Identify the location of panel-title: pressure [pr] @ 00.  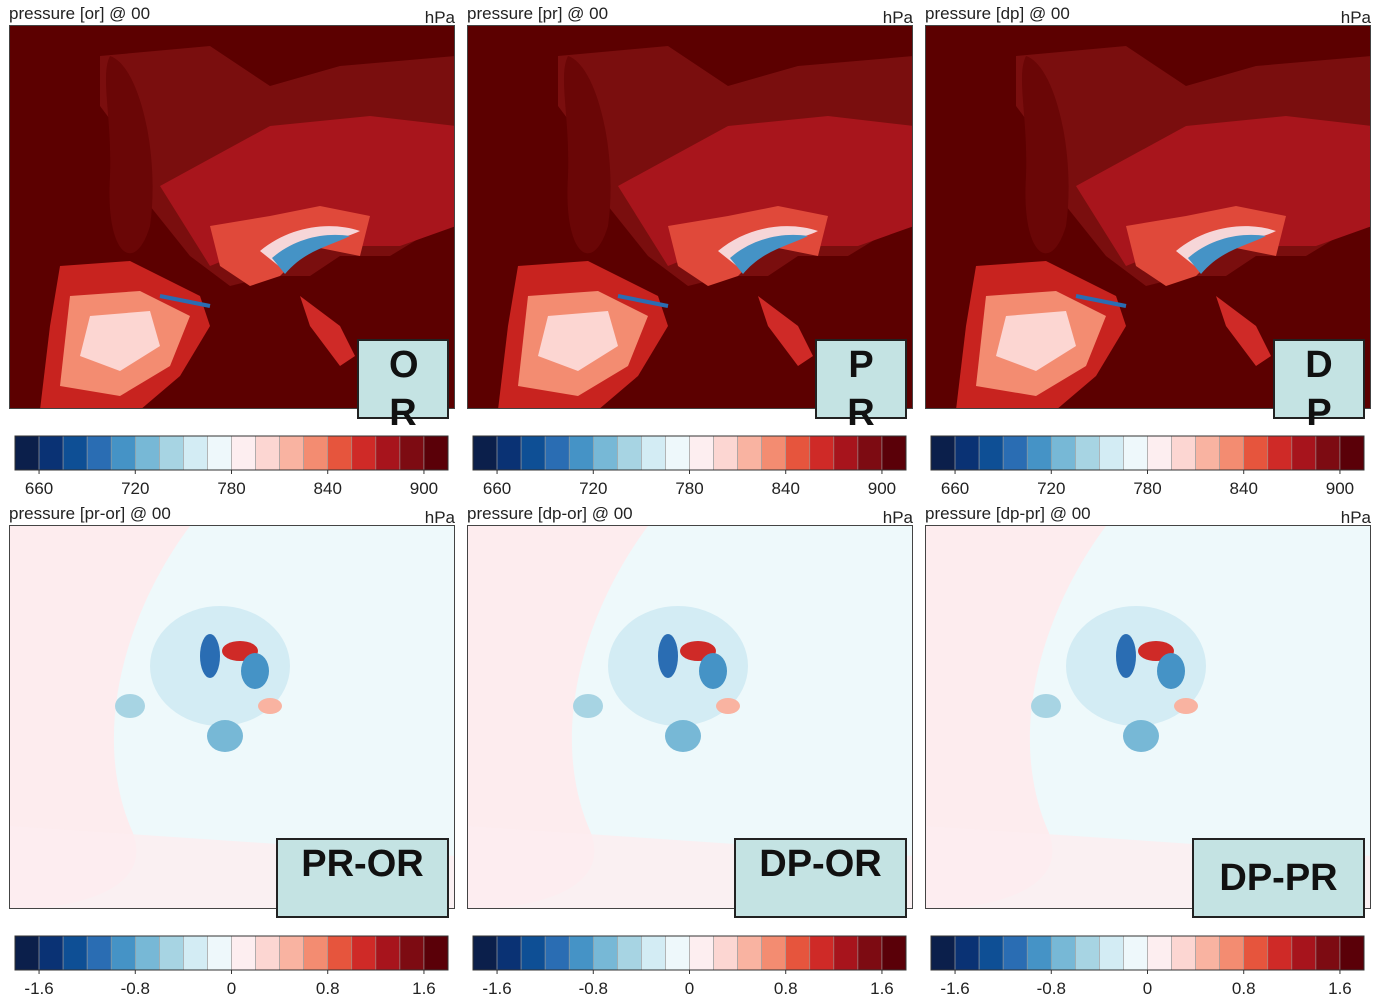
(538, 13).